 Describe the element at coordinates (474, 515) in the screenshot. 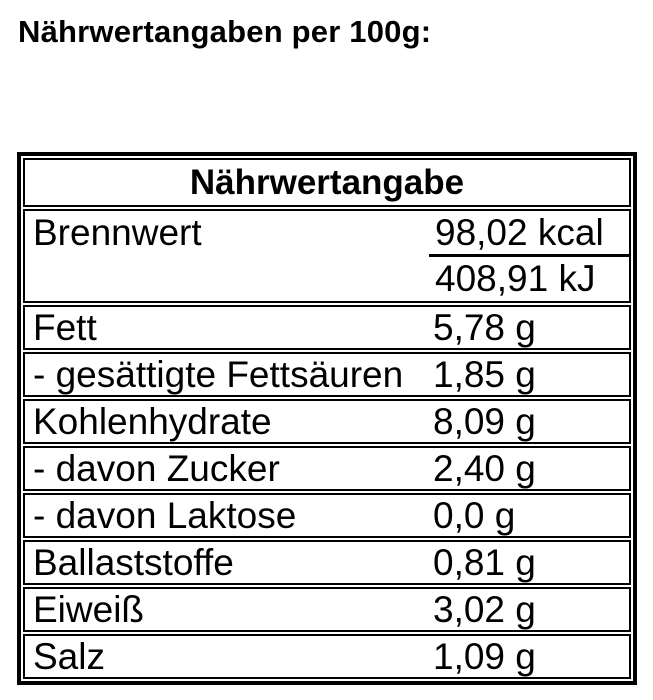

I see `row-value: 0,0 g` at that location.